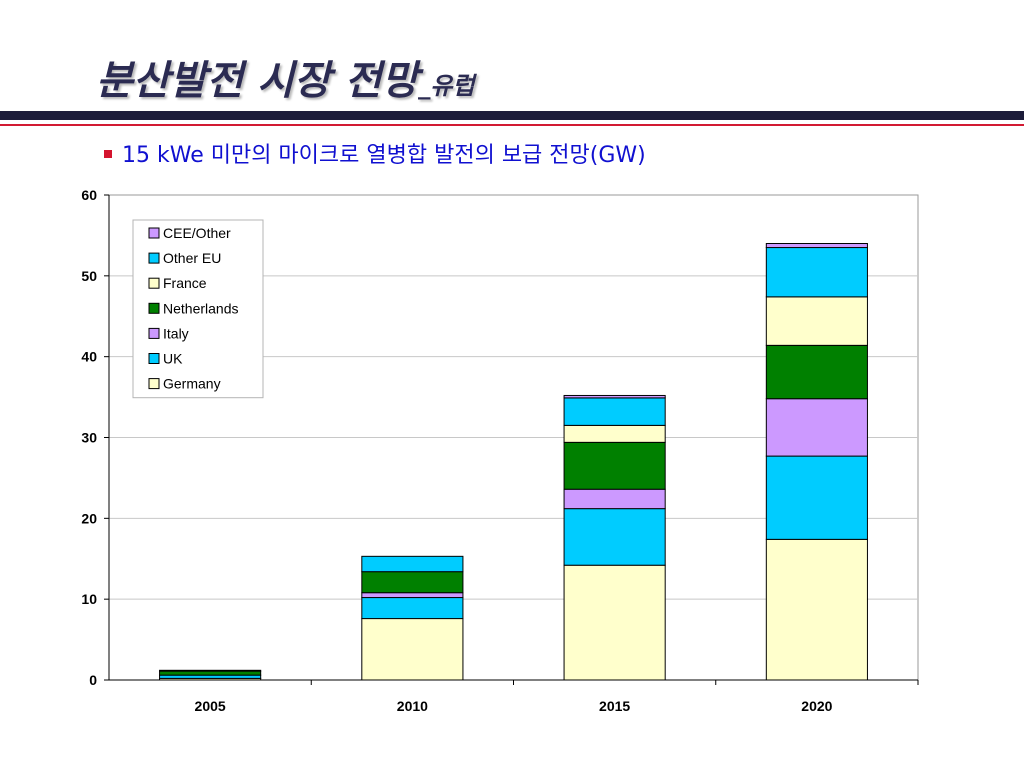 The width and height of the screenshot is (1024, 768). I want to click on y-tick-label-40: 40, so click(89, 357).